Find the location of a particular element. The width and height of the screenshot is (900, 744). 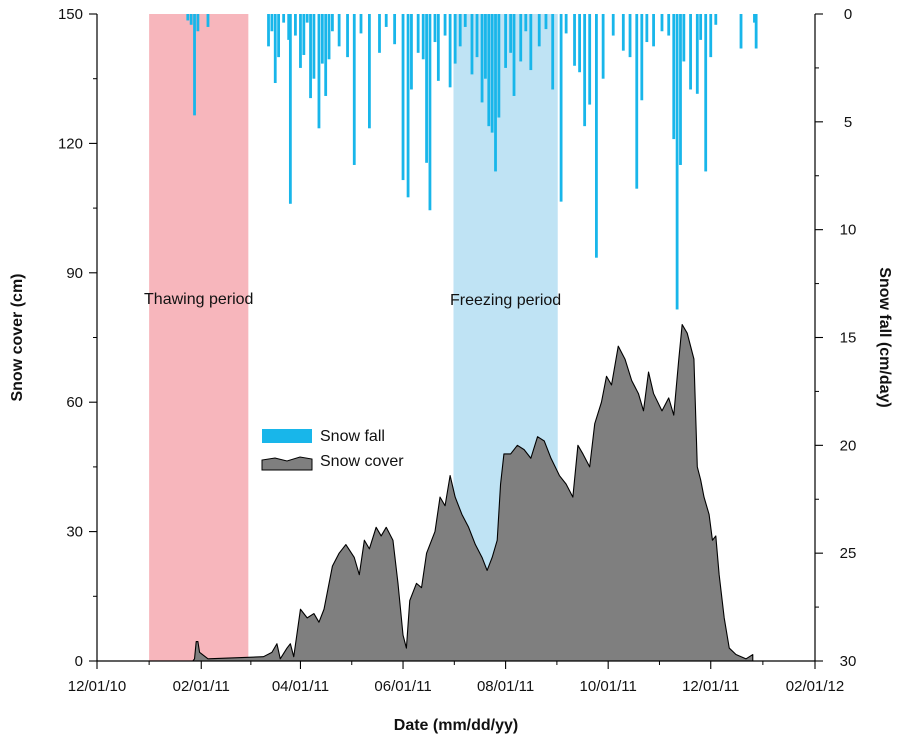

right-tick-label: 25 is located at coordinates (848, 553).